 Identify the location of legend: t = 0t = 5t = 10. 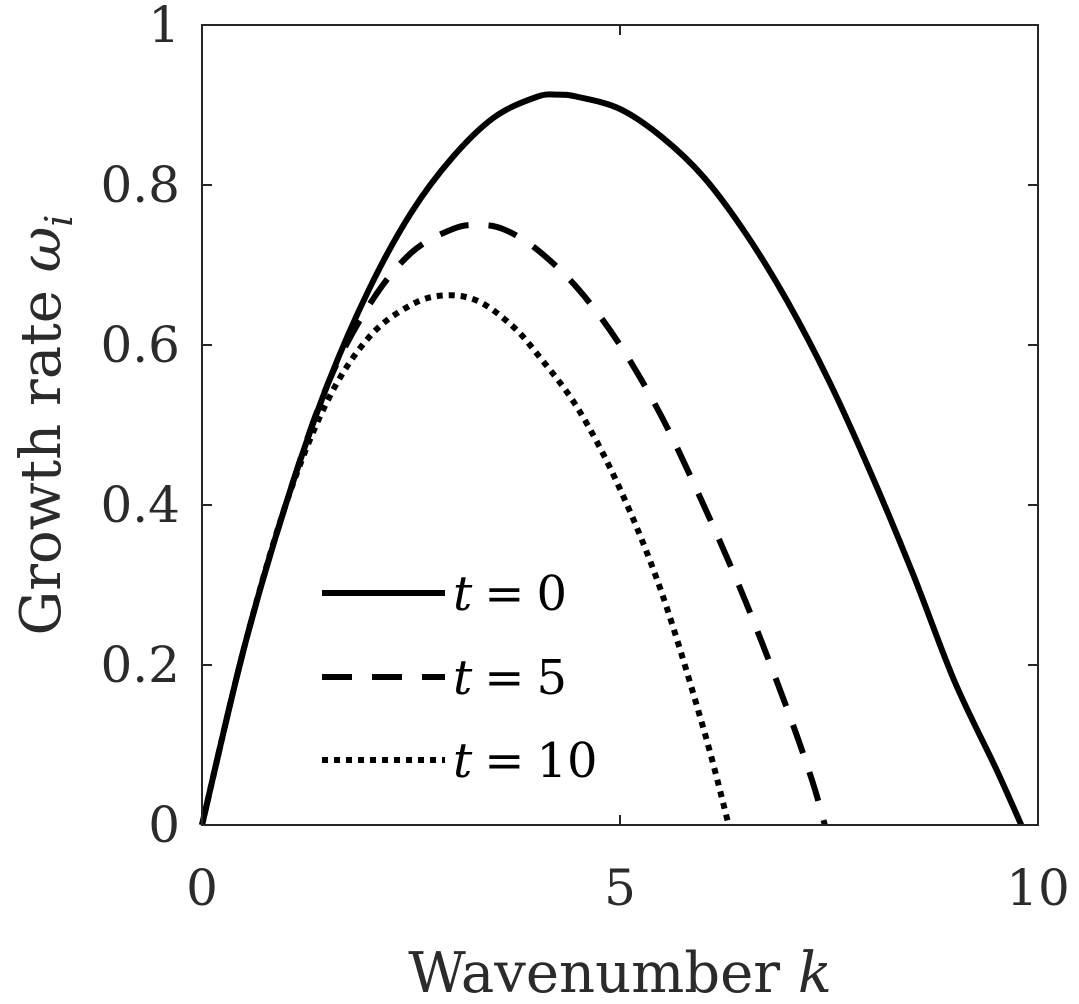
(460, 677).